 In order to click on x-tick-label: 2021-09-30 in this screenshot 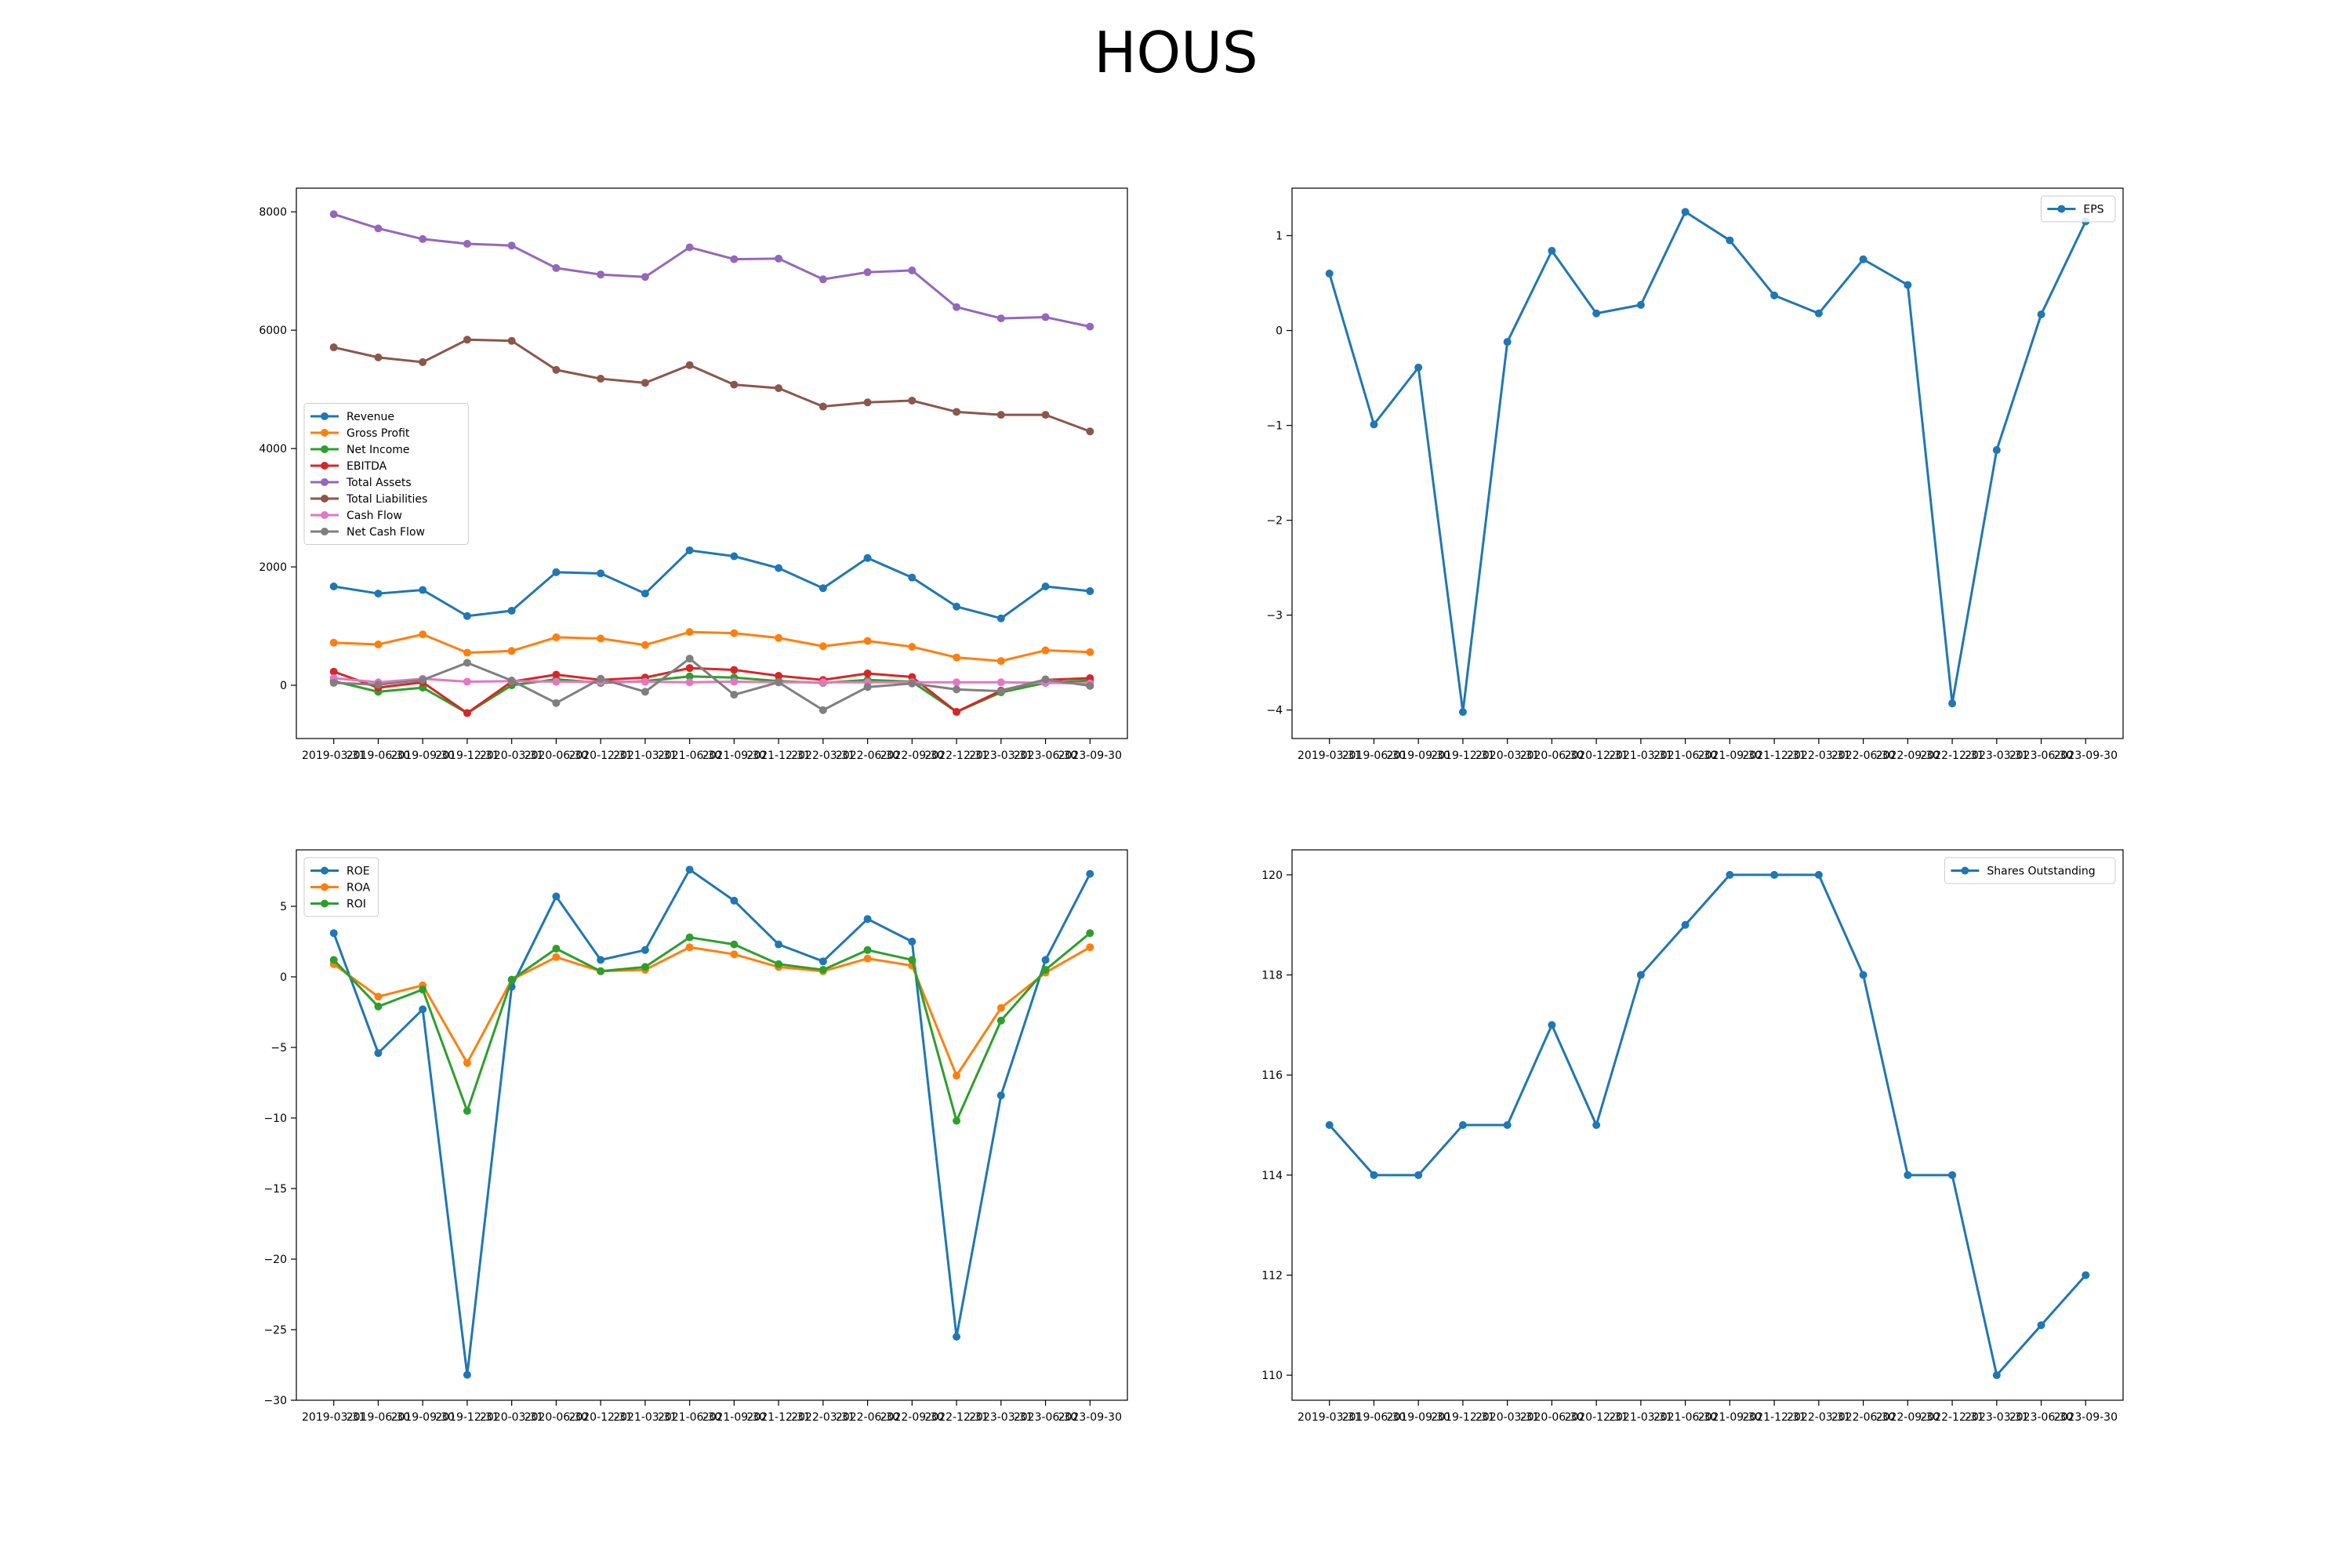, I will do `click(1730, 1417)`.